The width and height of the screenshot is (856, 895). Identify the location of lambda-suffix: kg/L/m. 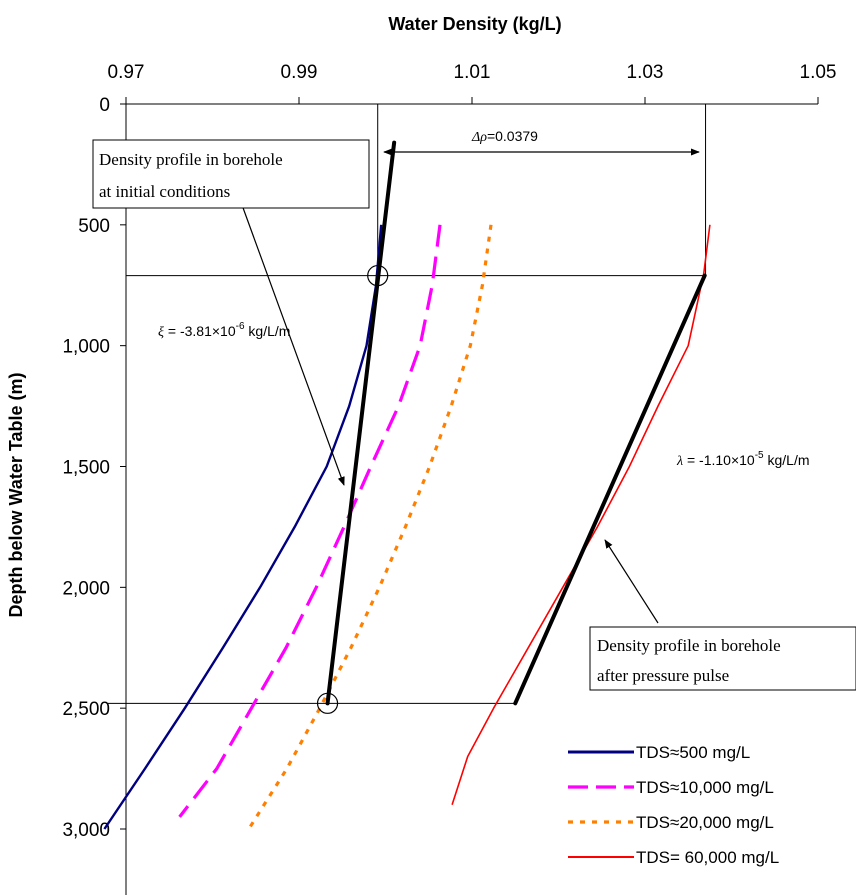
(787, 460).